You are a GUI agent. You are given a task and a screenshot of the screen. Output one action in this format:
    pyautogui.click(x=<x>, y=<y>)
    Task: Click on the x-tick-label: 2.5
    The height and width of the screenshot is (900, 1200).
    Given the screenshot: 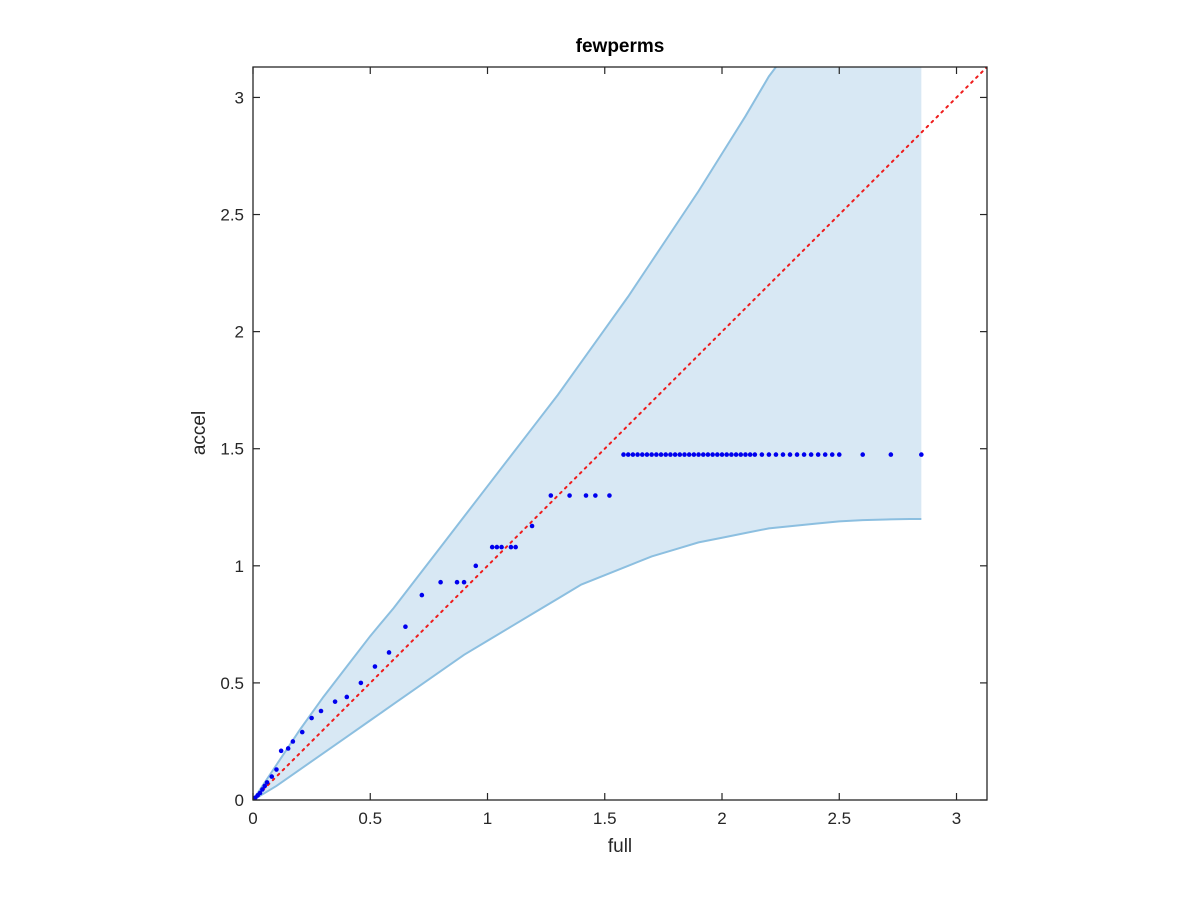 What is the action you would take?
    pyautogui.click(x=839, y=818)
    